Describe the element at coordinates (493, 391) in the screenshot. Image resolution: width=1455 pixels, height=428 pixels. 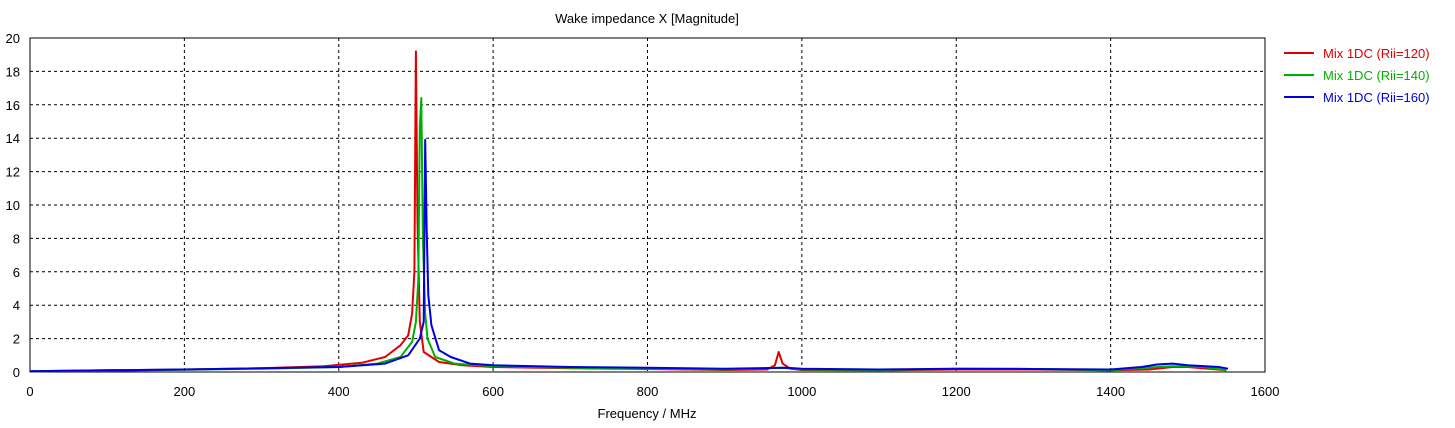
I see `x-tick-label: 600` at that location.